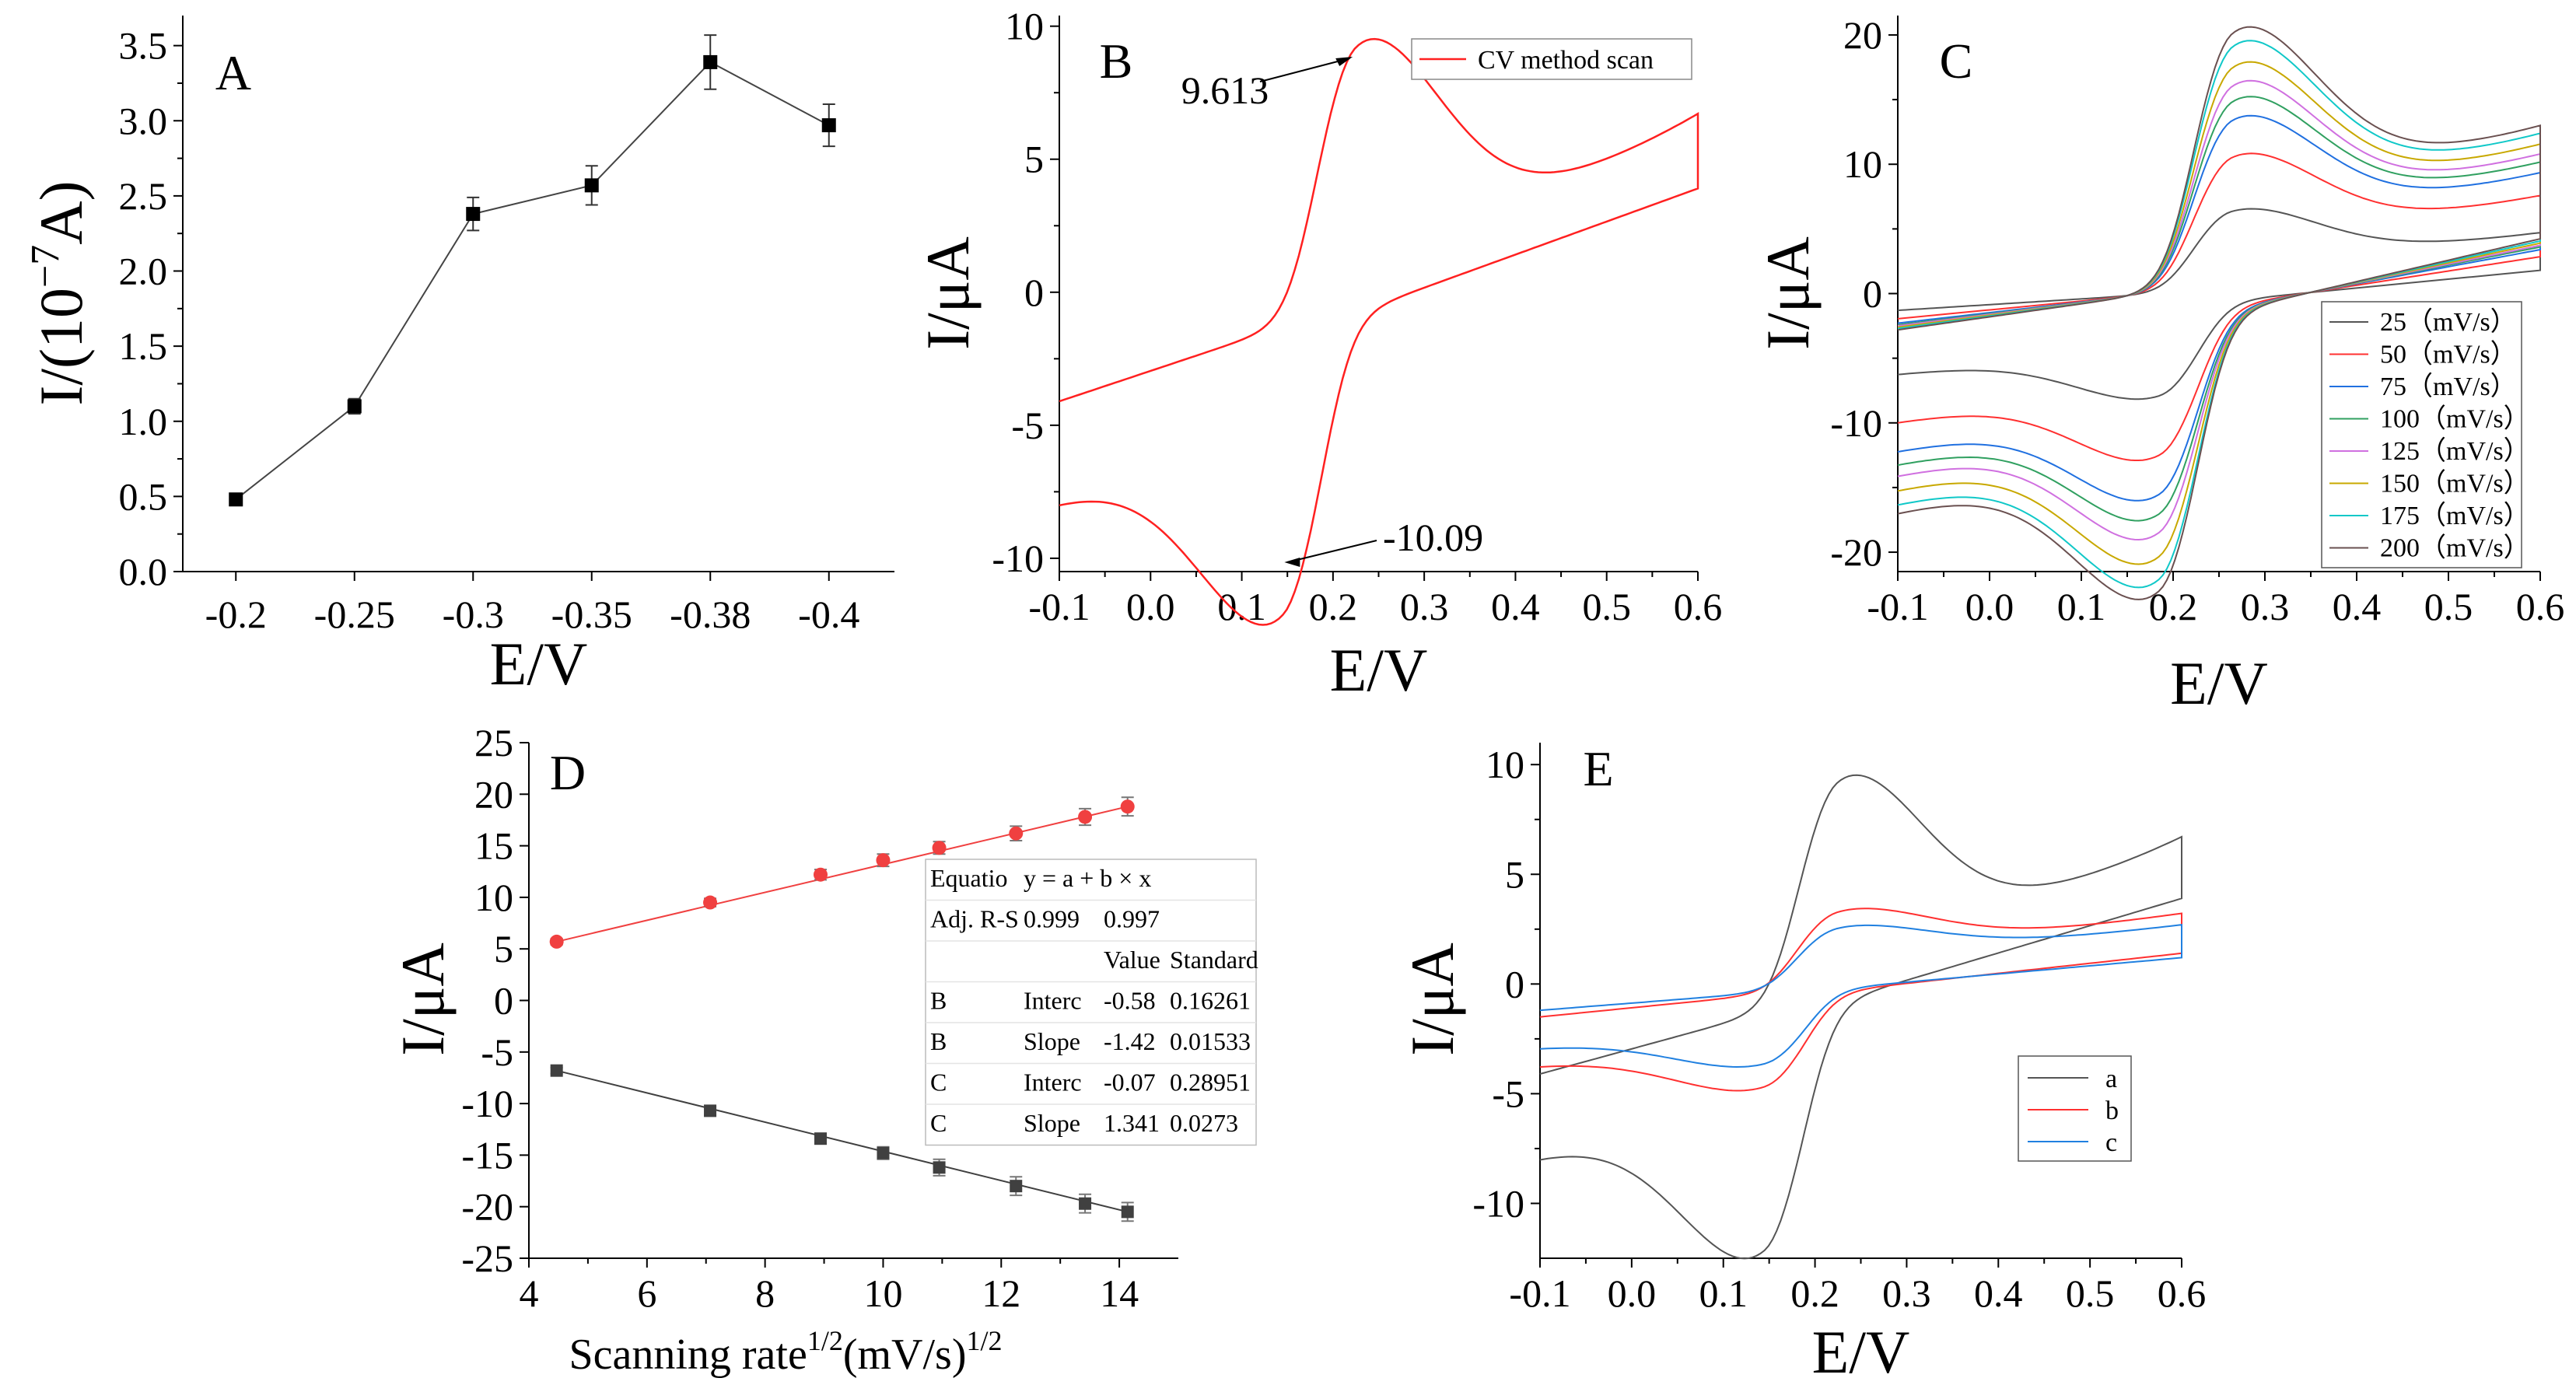 The image size is (2576, 1392). Describe the element at coordinates (1091, 1002) in the screenshot. I see `stats-table` at that location.